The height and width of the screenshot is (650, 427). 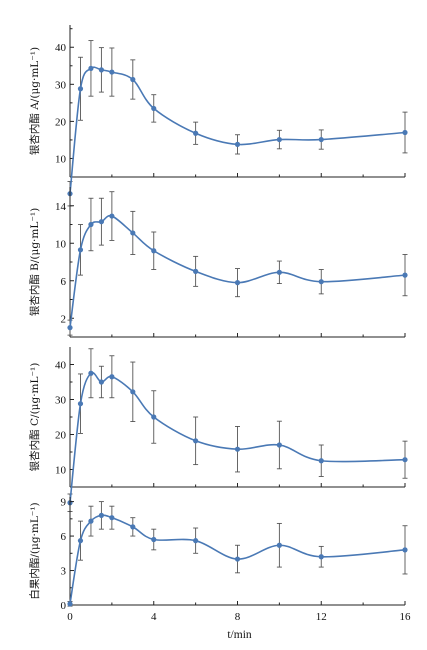 What do you see at coordinates (64, 606) in the screenshot?
I see `y-tick-label: 0` at bounding box center [64, 606].